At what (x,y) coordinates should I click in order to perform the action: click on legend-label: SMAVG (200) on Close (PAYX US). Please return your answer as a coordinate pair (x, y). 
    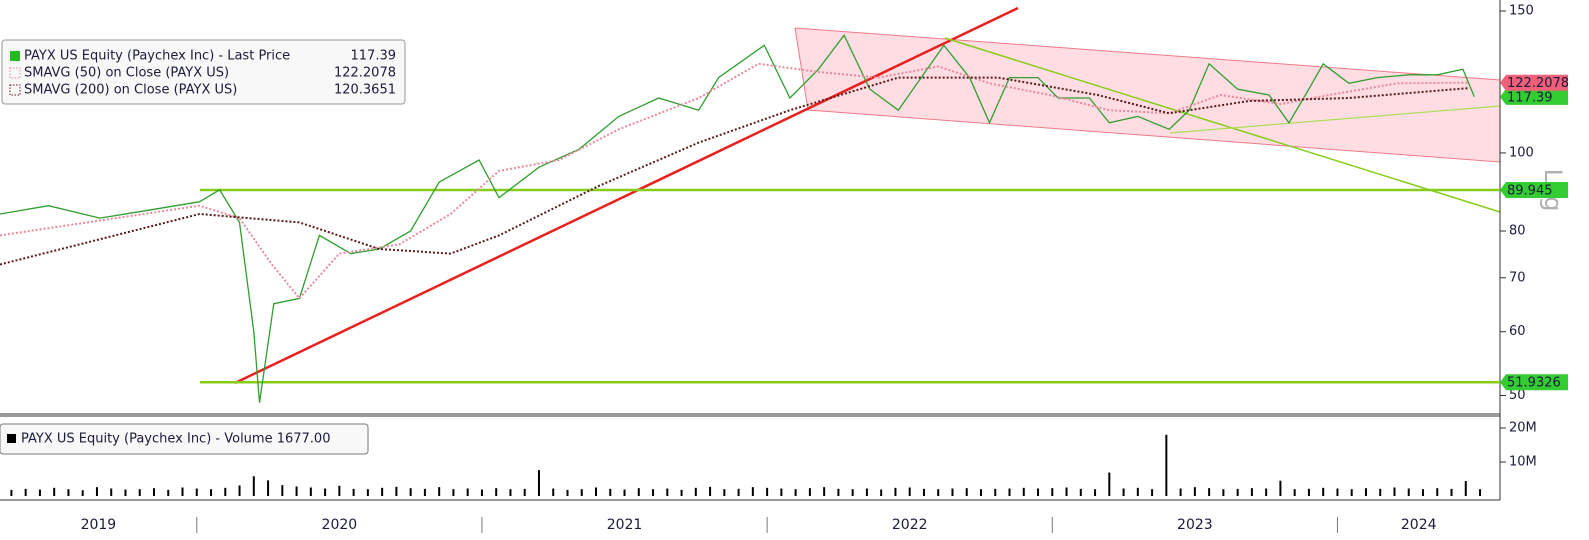
    Looking at the image, I should click on (130, 90).